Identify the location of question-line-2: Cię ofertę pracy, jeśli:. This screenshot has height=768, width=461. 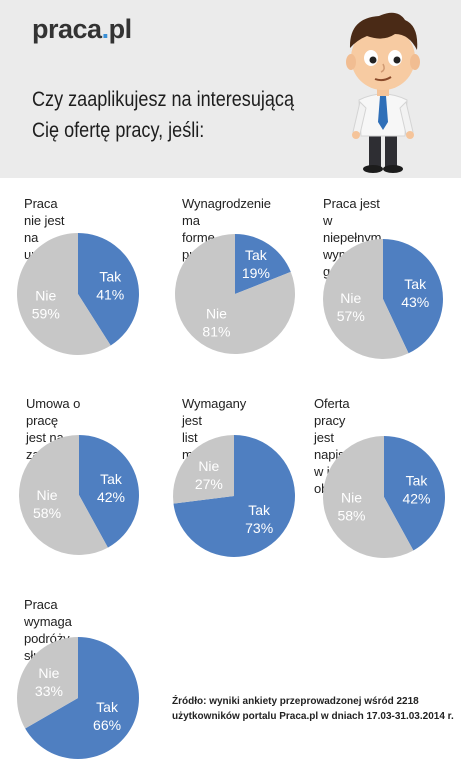
(118, 130).